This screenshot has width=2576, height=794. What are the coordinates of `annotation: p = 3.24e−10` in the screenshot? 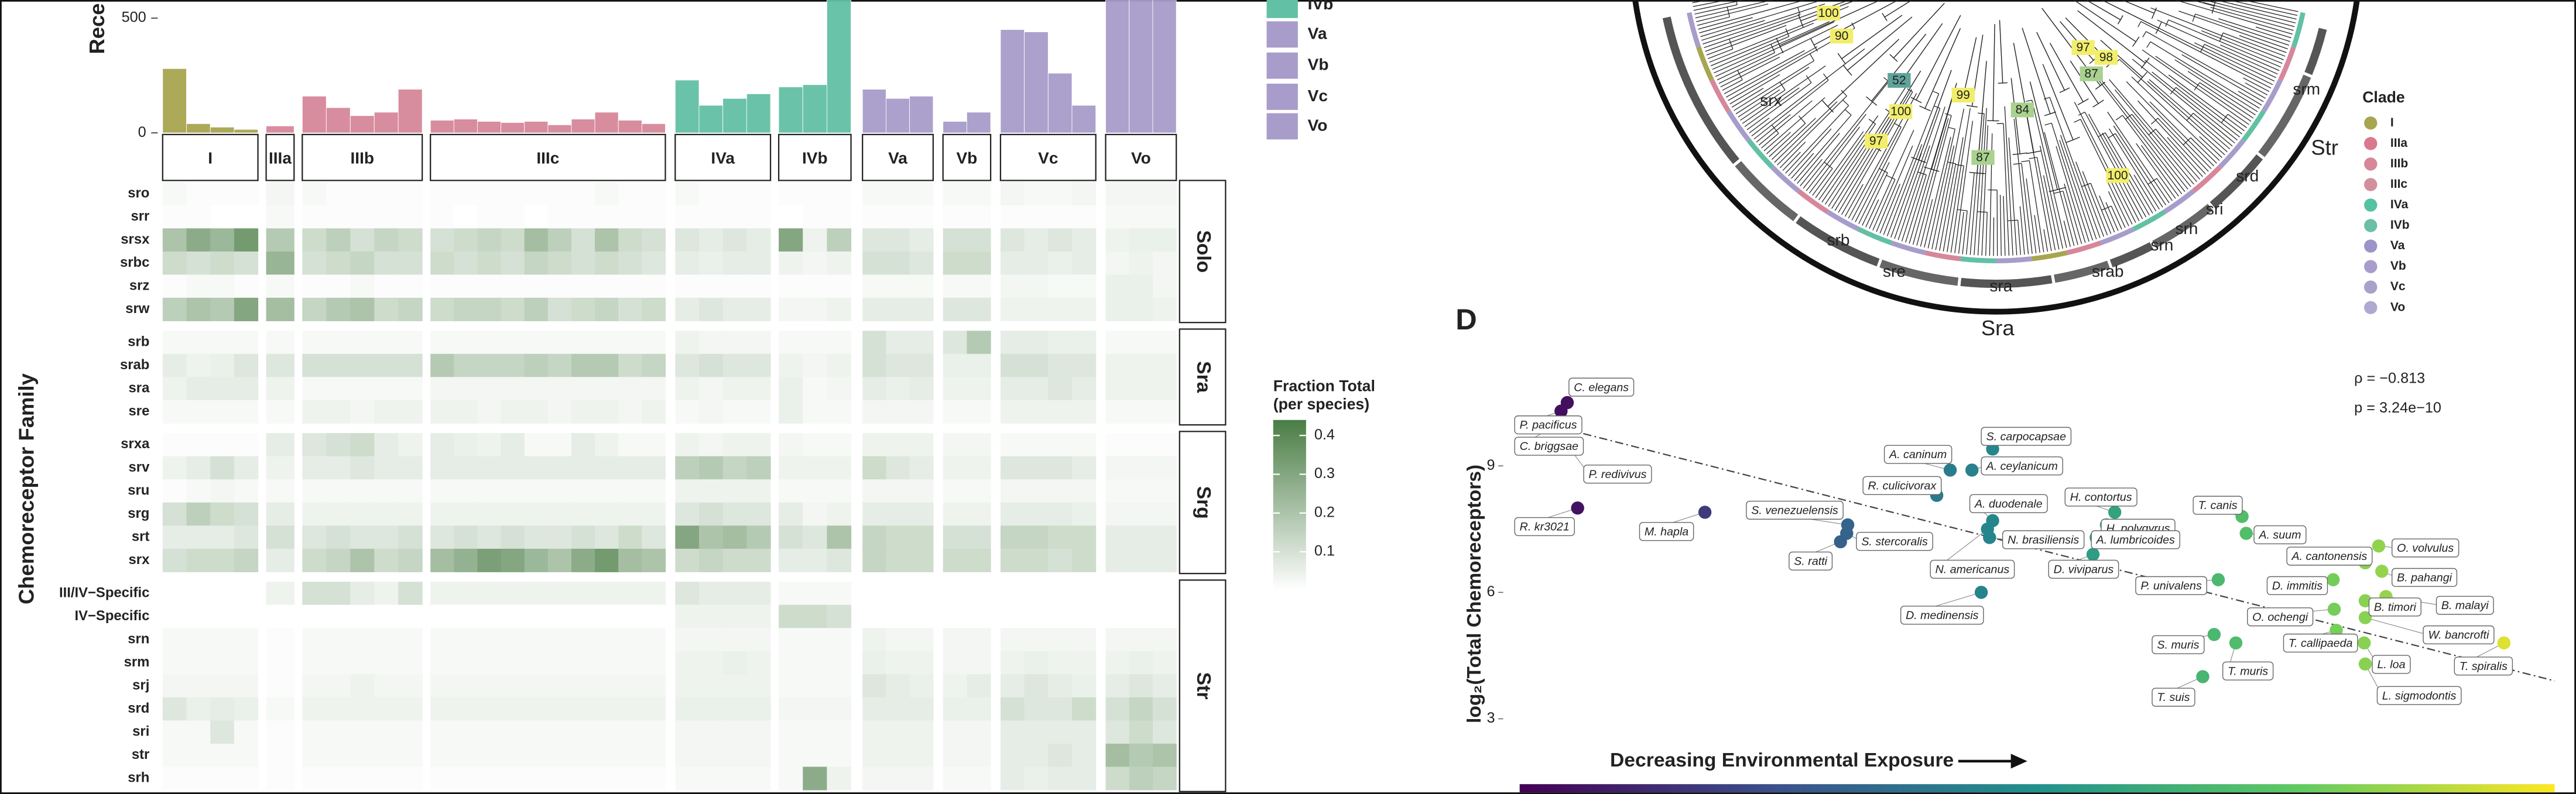 It's located at (2397, 408).